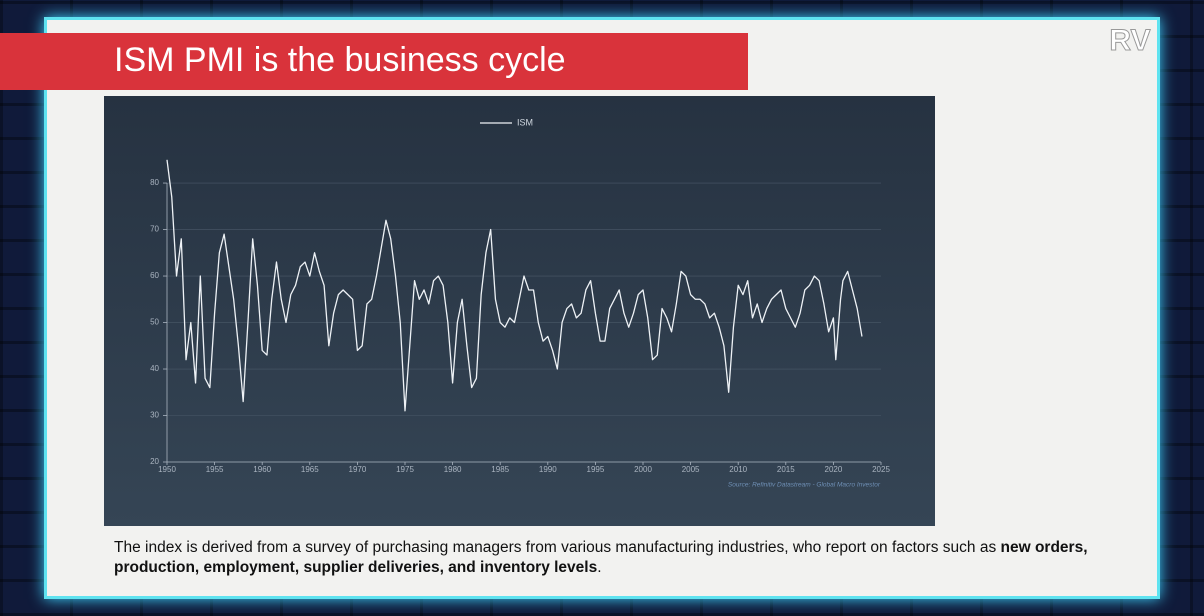 The height and width of the screenshot is (616, 1204). I want to click on x-tick-label: 1985, so click(500, 469).